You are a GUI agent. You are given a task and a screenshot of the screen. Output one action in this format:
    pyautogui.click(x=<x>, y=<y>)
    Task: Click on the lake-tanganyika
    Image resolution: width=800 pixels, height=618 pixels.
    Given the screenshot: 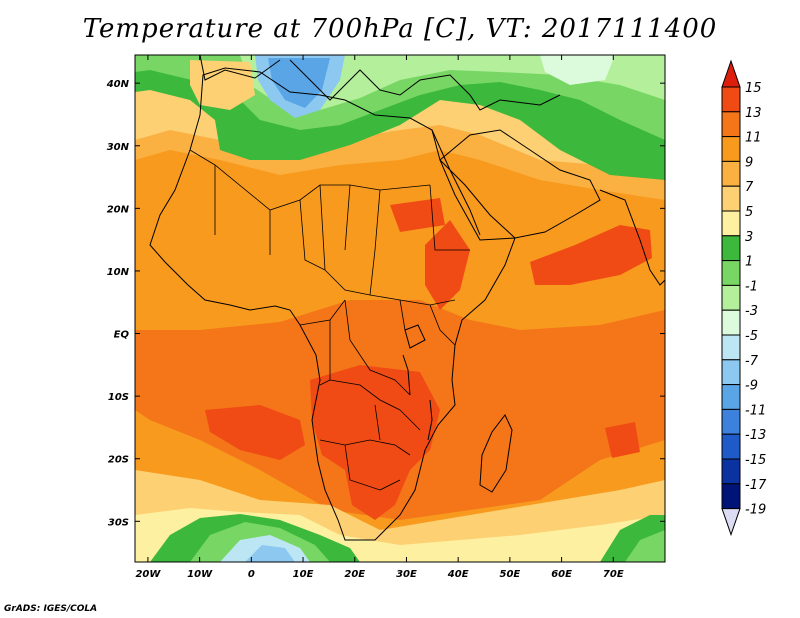 What is the action you would take?
    pyautogui.click(x=406, y=375)
    